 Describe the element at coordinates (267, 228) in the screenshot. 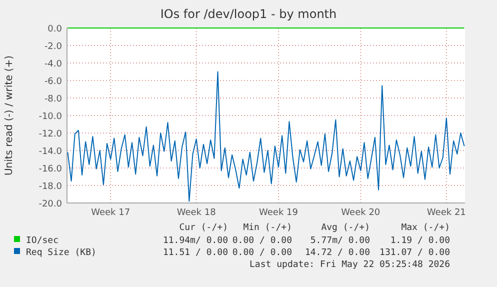

I see `text: Min (-/+)` at that location.